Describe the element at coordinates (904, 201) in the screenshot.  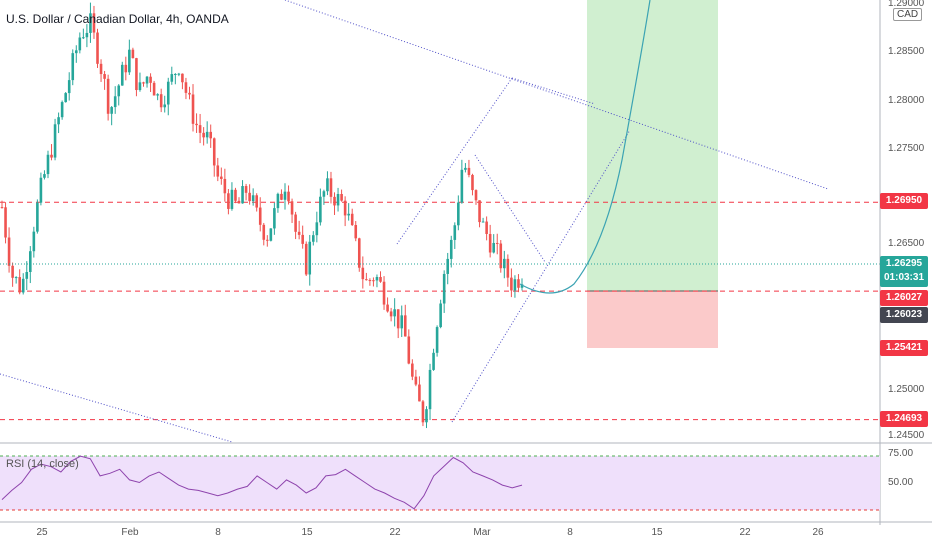
I see `price-tag-resistance: 1.26950` at that location.